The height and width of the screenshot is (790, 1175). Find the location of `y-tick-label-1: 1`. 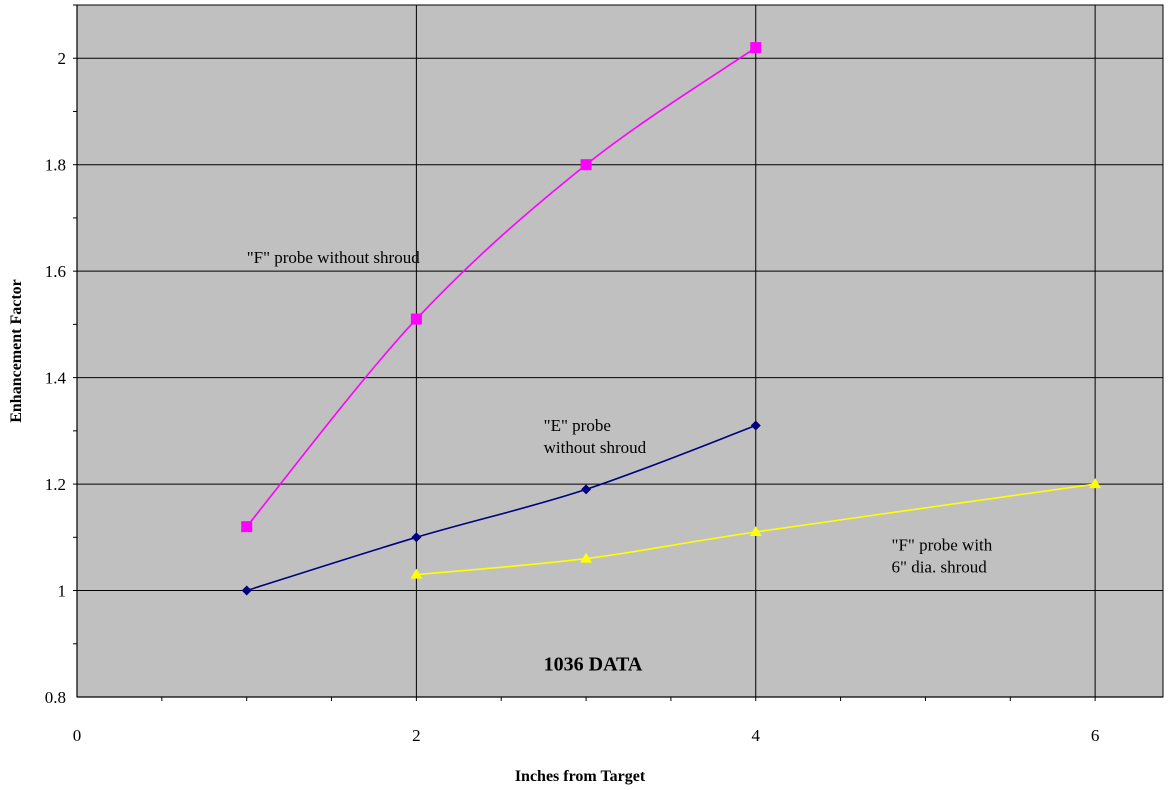

y-tick-label-1: 1 is located at coordinates (62, 591).